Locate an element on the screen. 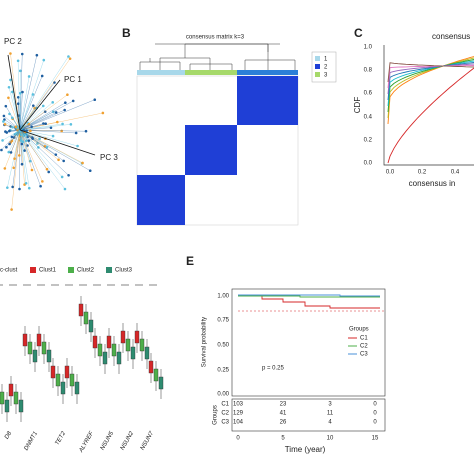 The height and width of the screenshot is (474, 474). tick-label: 10 is located at coordinates (330, 439).